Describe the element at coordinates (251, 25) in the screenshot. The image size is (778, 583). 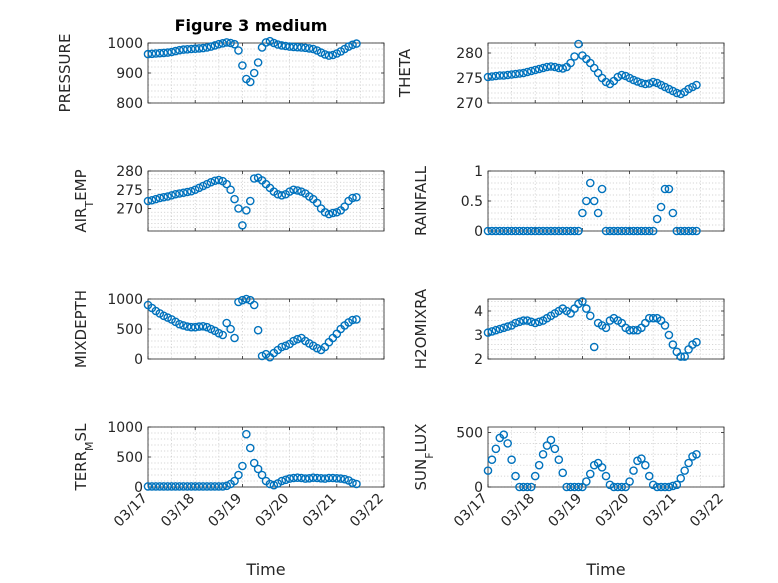
I see `figure-title: Figure 3 medium` at that location.